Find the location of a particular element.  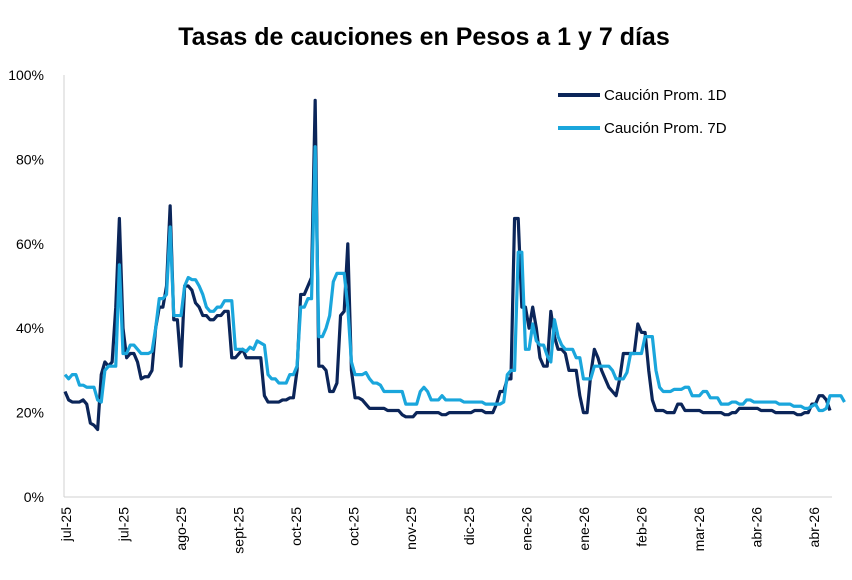

legend: Caución Prom. 1D Caución Prom. 7D is located at coordinates (642, 112).